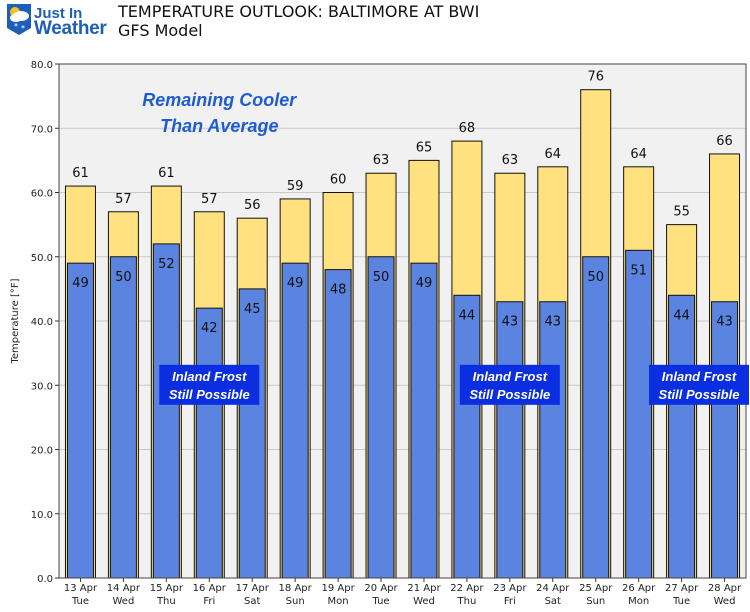 The height and width of the screenshot is (612, 750). Describe the element at coordinates (338, 180) in the screenshot. I see `high-temp-label: 60` at that location.